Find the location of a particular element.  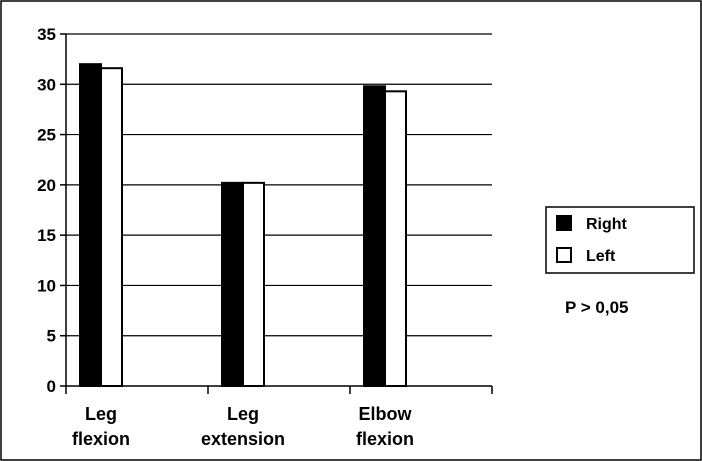

category-label-0-0: Leg is located at coordinates (101, 414).